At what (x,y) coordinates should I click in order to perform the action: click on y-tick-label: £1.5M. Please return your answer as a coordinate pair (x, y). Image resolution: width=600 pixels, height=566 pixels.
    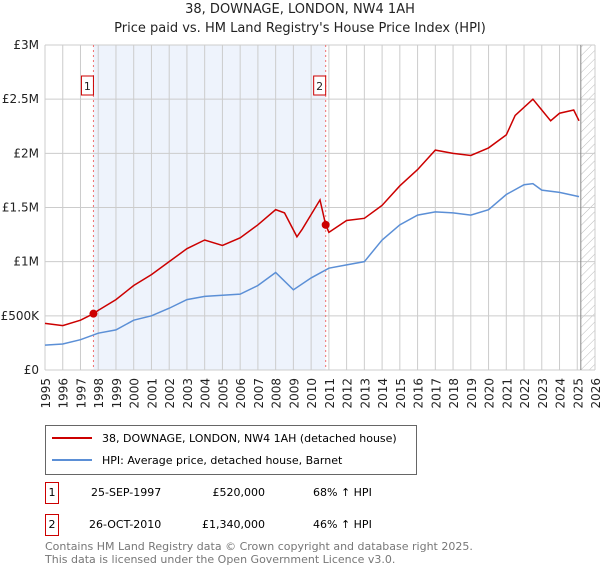
    Looking at the image, I should click on (20, 208).